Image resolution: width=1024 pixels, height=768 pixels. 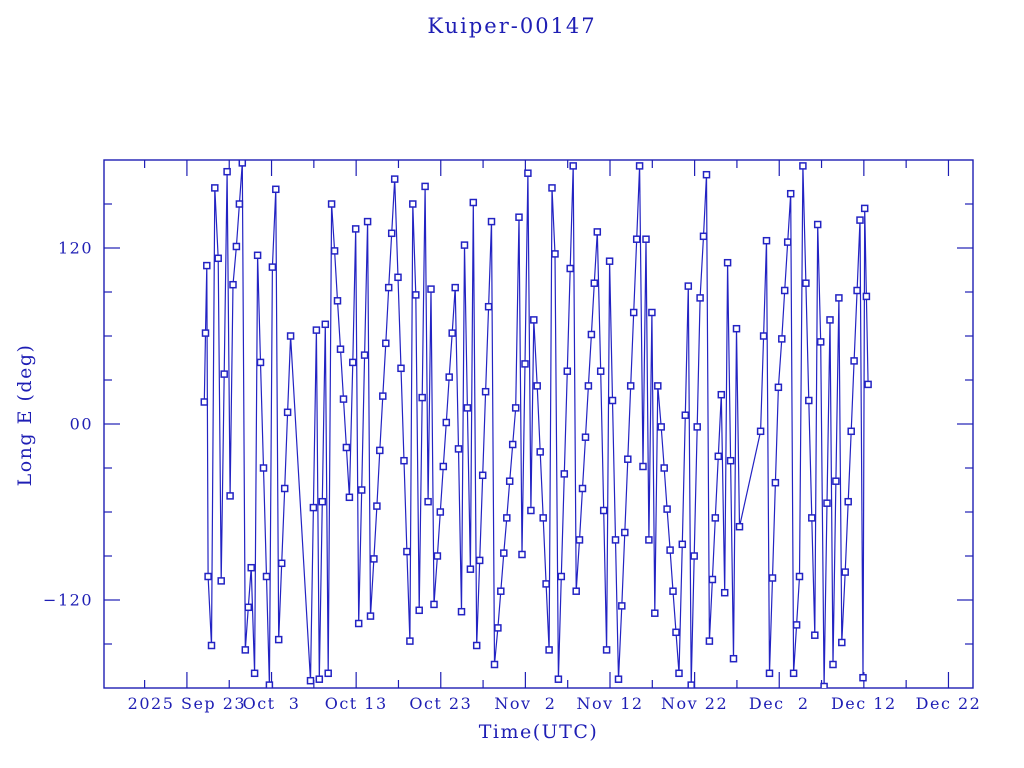 I want to click on x-tick-label-2: Oct 13, so click(x=356, y=703).